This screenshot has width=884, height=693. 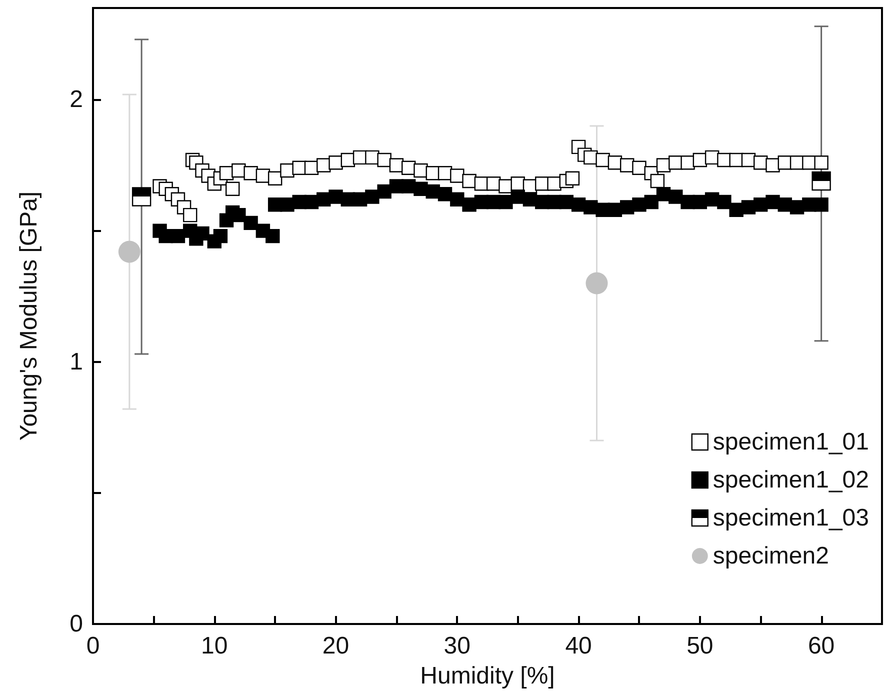 What do you see at coordinates (76, 362) in the screenshot?
I see `y-tick-label: 1` at bounding box center [76, 362].